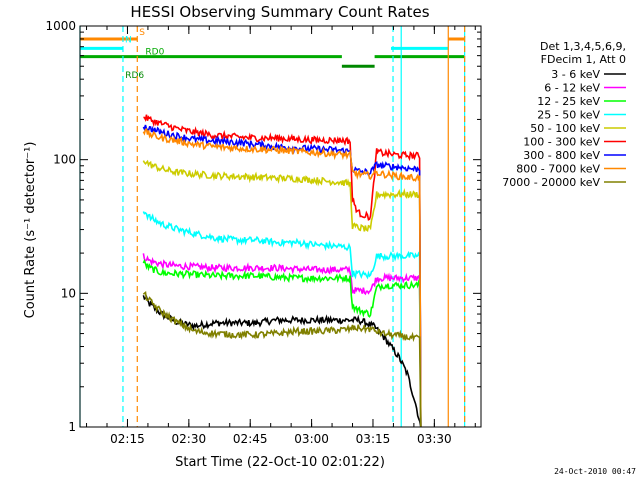  What do you see at coordinates (583, 59) in the screenshot?
I see `legend-header-line-2: FDecim 1, Att 0` at bounding box center [583, 59].